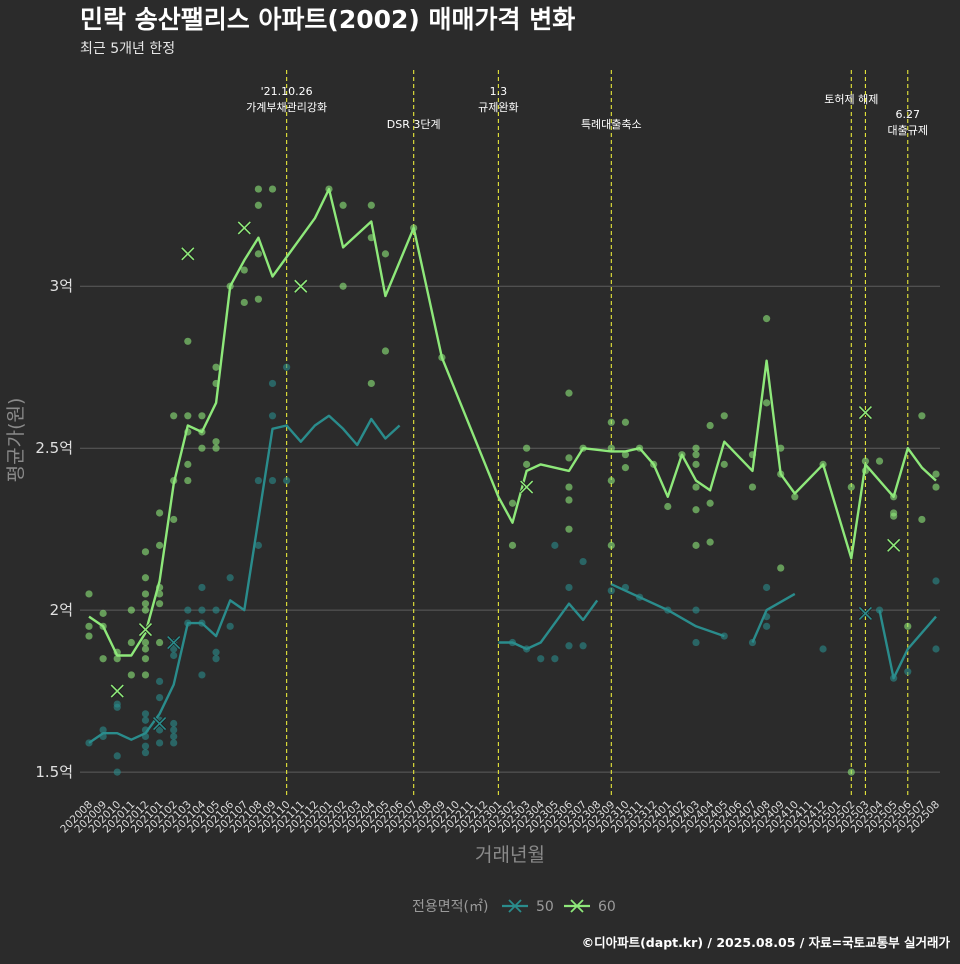 Image resolution: width=960 pixels, height=964 pixels. What do you see at coordinates (559, 907) in the screenshot?
I see `legend-items: 50 60` at bounding box center [559, 907].